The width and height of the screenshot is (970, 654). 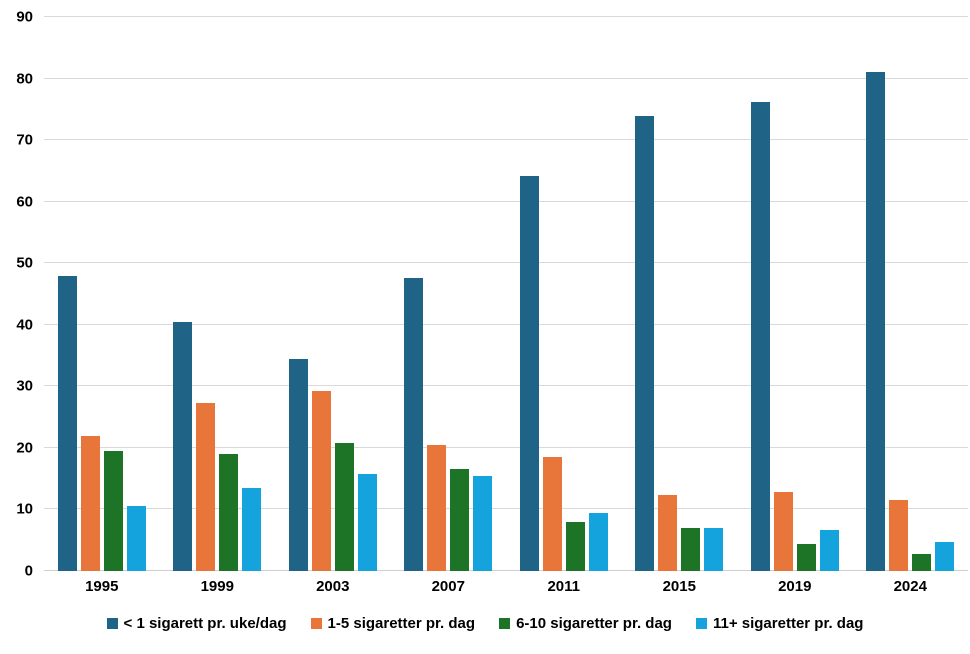 What do you see at coordinates (911, 294) in the screenshot?
I see `bar-group-2024` at bounding box center [911, 294].